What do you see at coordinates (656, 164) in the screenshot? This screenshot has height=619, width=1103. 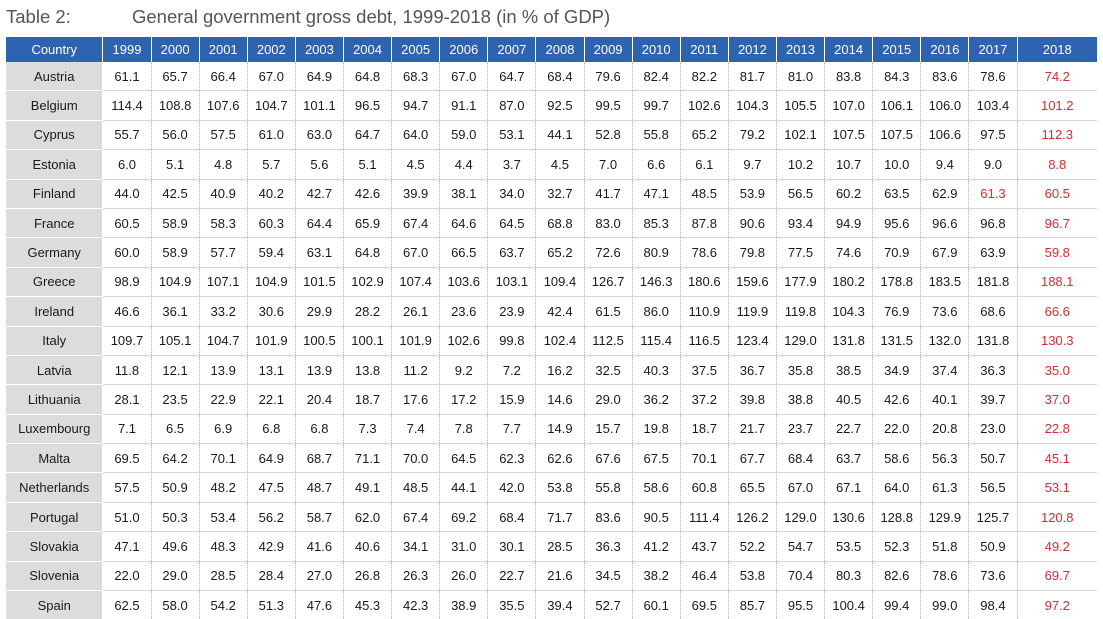 I see `value-cell: 6.6` at bounding box center [656, 164].